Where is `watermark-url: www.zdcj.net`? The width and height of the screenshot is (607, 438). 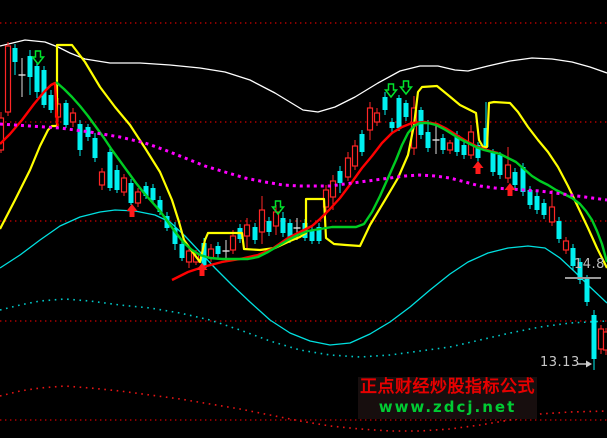
watermark-url: www.zdcj.net is located at coordinates (447, 407).